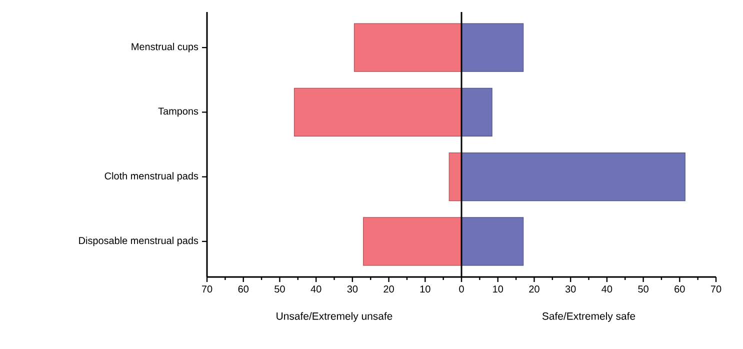 This screenshot has height=349, width=743. Describe the element at coordinates (334, 317) in the screenshot. I see `text: Unsafe/Extremely unsafe` at that location.